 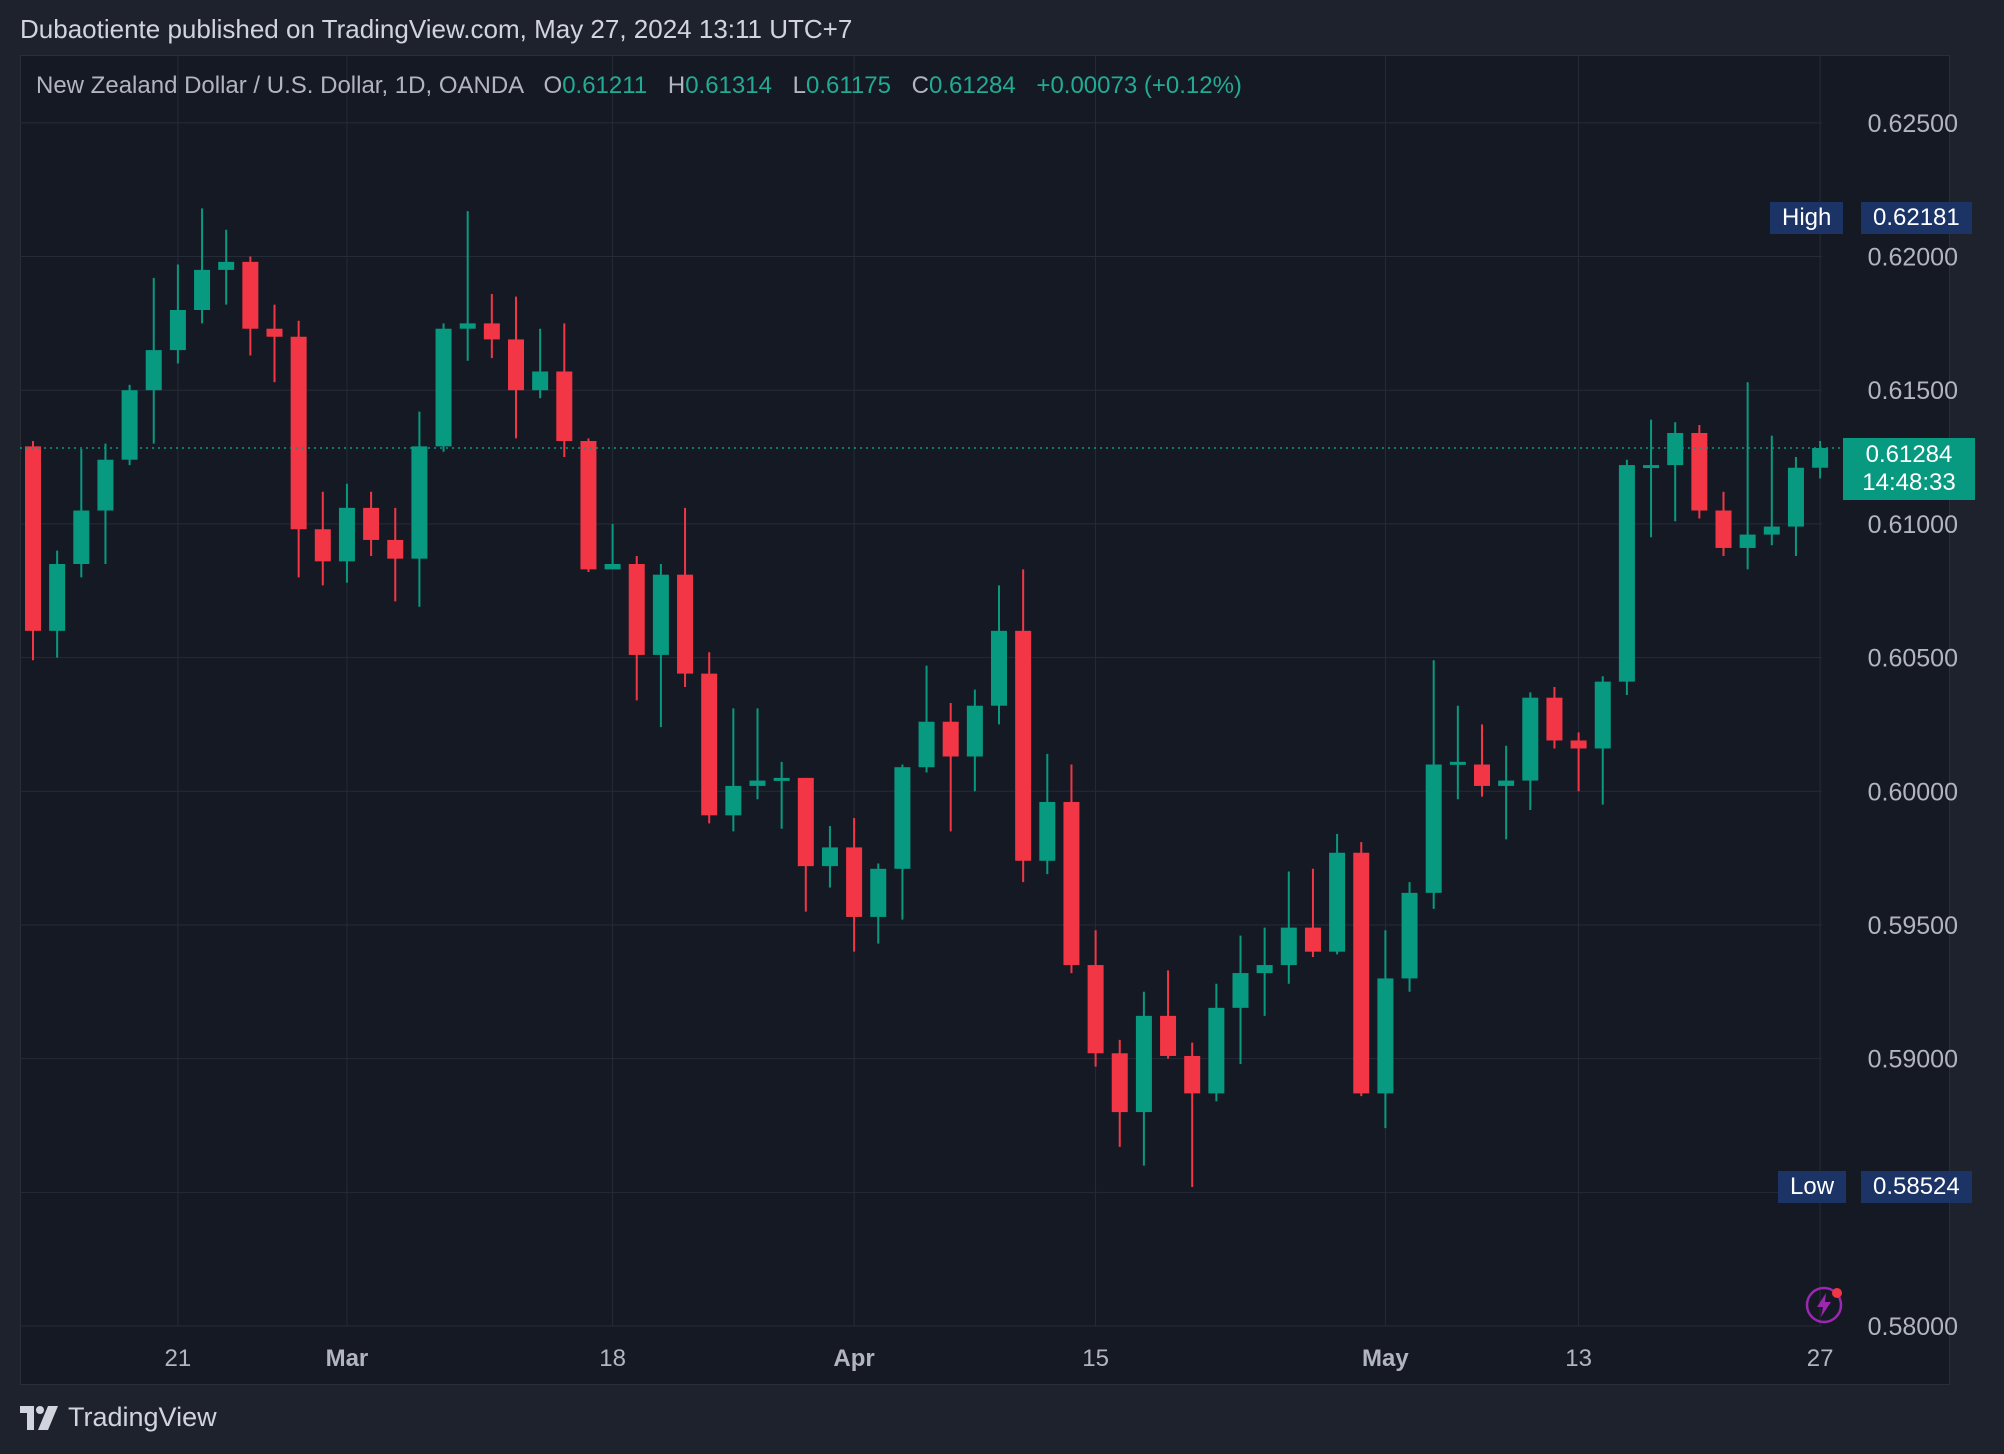 What do you see at coordinates (1825, 1304) in the screenshot?
I see `lightning-icon` at bounding box center [1825, 1304].